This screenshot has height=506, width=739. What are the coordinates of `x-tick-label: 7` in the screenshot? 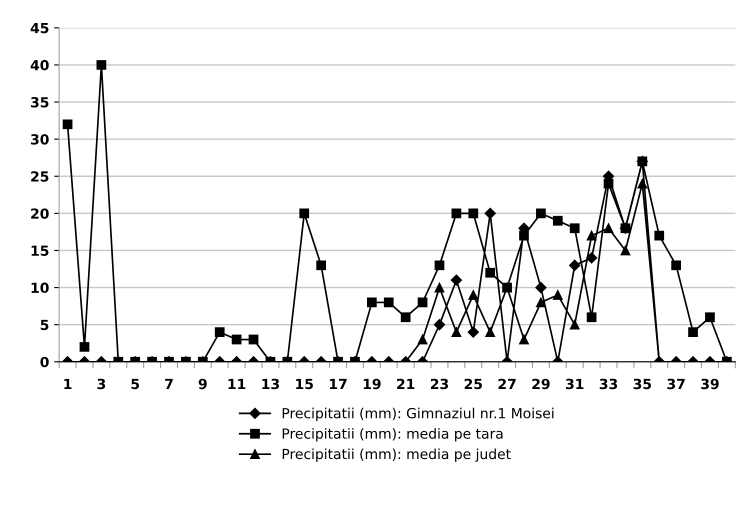 It's located at (169, 384).